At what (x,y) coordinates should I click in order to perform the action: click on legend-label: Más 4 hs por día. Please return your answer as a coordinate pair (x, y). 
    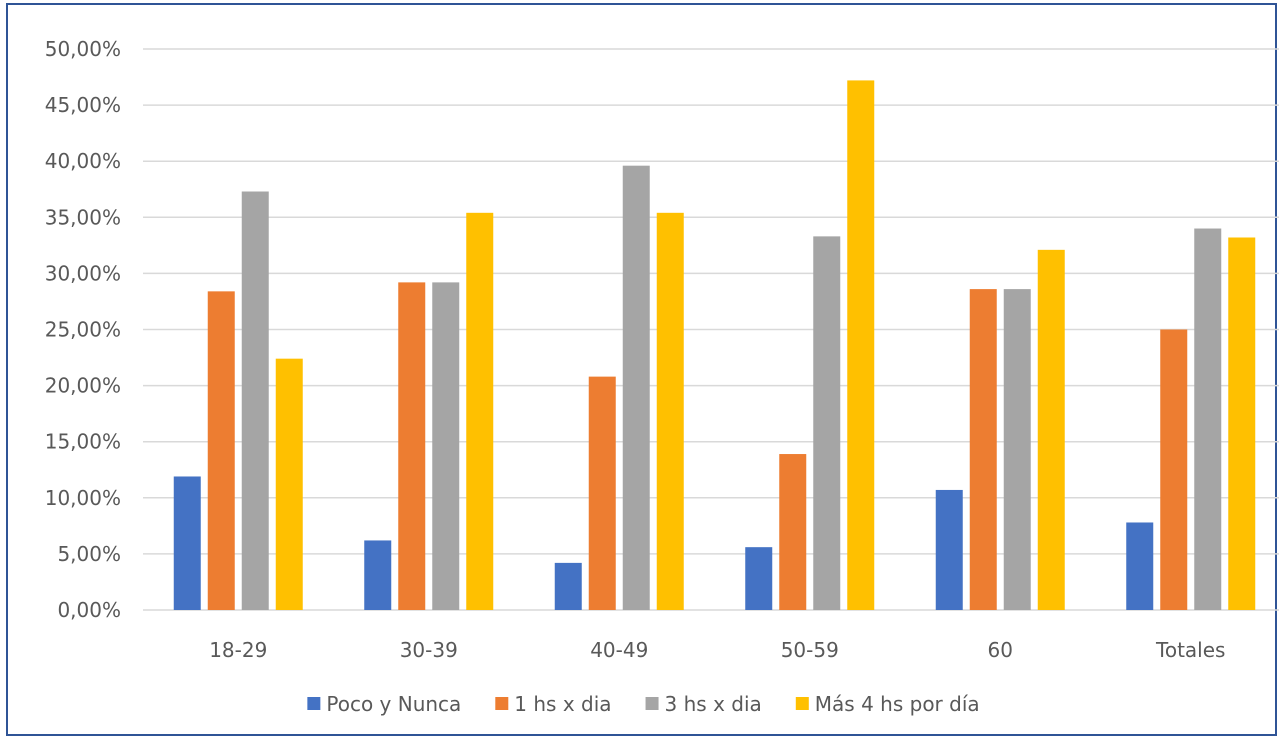
    Looking at the image, I should click on (897, 704).